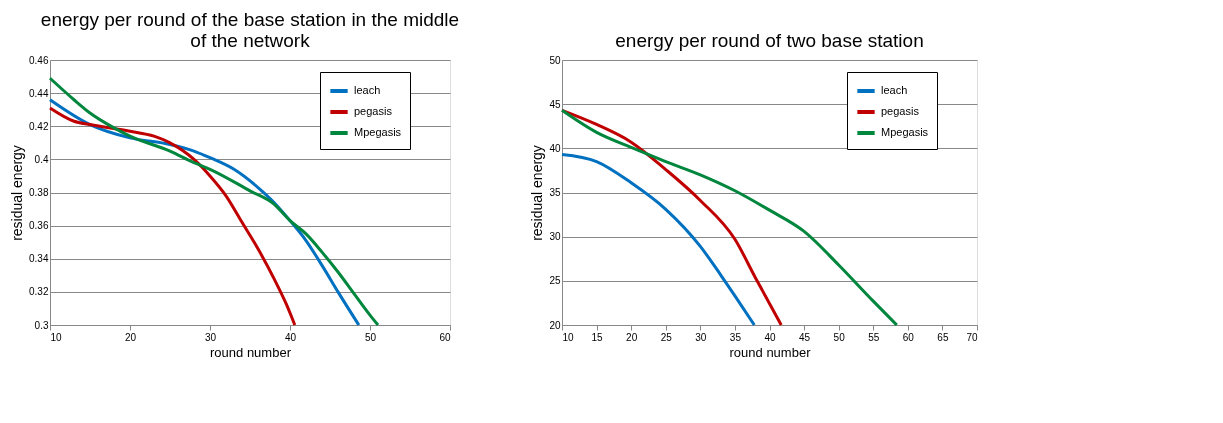  Describe the element at coordinates (555, 192) in the screenshot. I see `y-tick-label: 35` at that location.